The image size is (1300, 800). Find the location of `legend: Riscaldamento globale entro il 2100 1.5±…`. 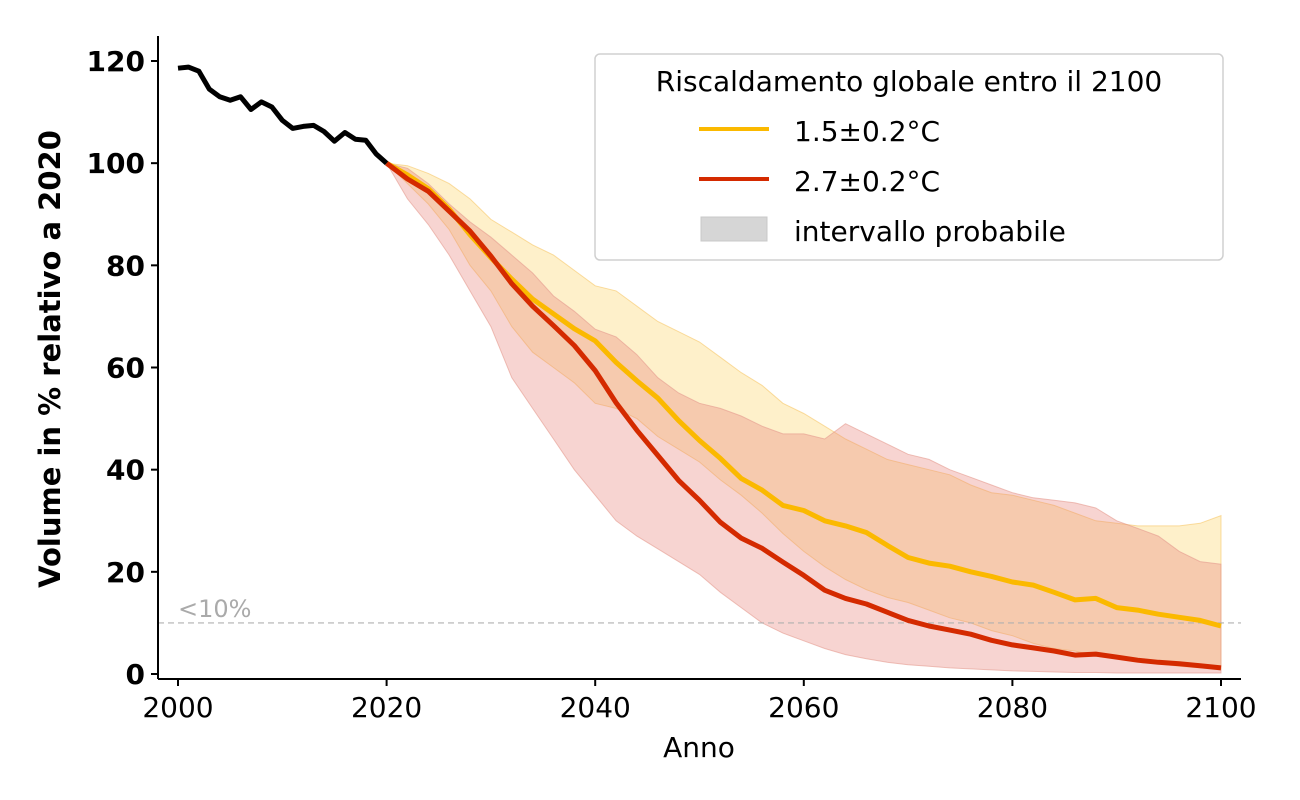

legend: Riscaldamento globale entro il 2100 1.5±… is located at coordinates (909, 157).